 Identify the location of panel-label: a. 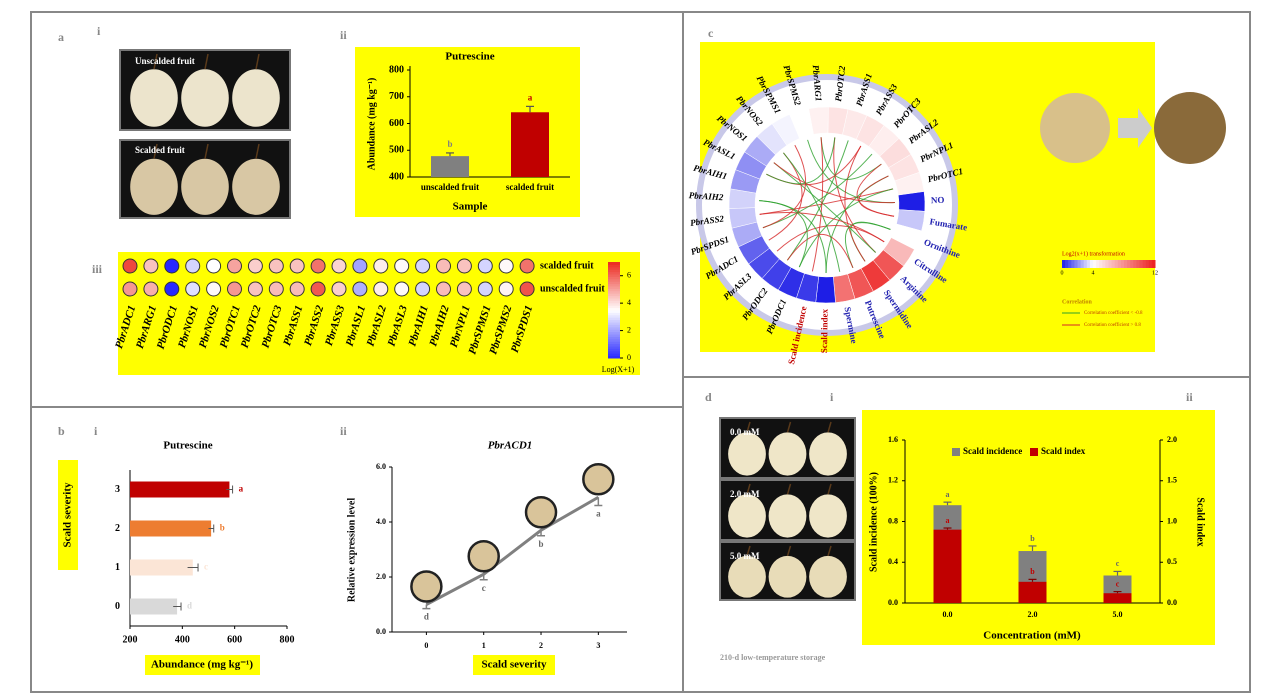
(61, 37).